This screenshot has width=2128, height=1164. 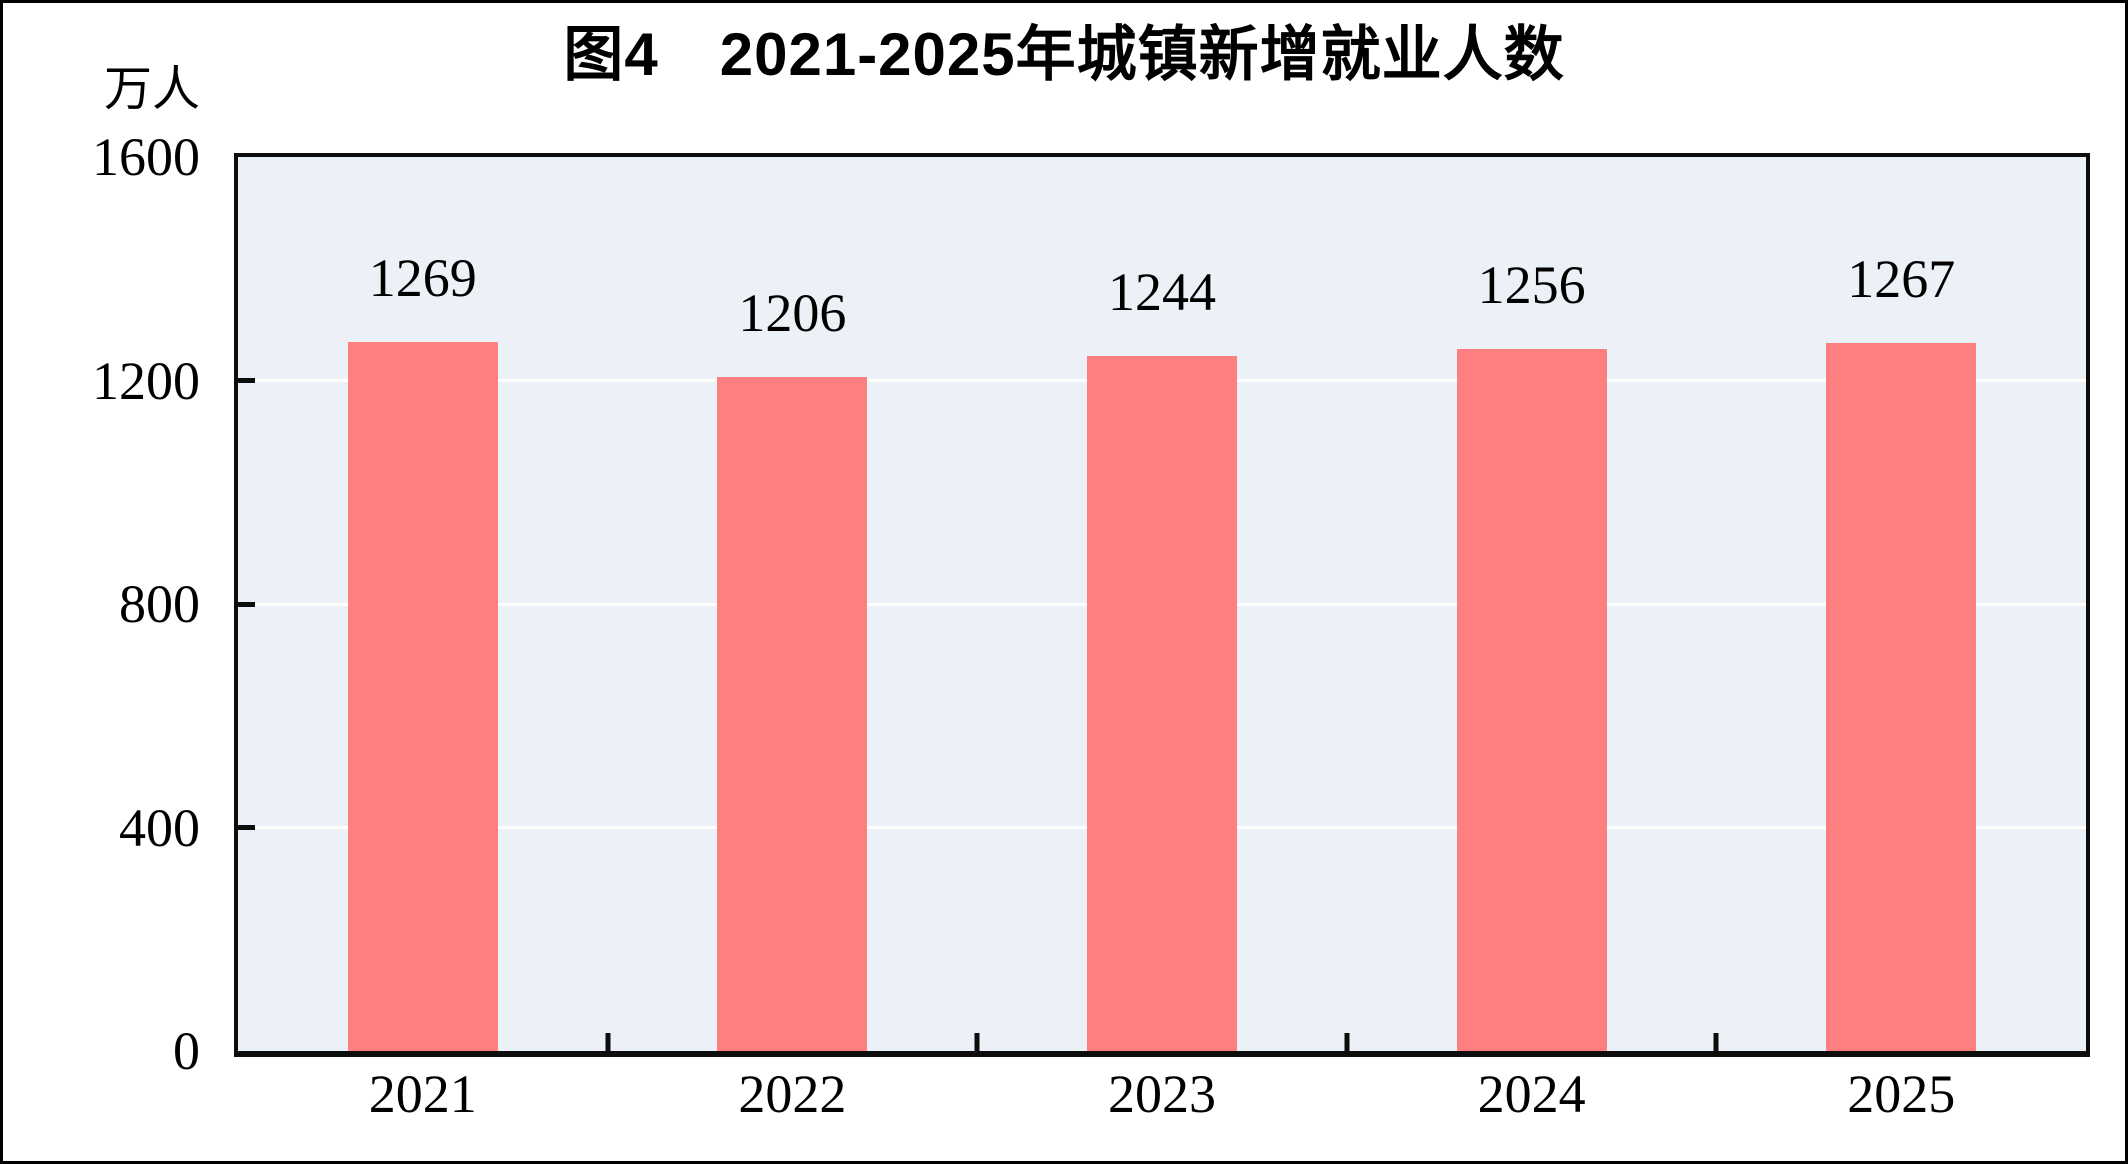 What do you see at coordinates (151, 89) in the screenshot?
I see `y-axis-unit-label: 万人` at bounding box center [151, 89].